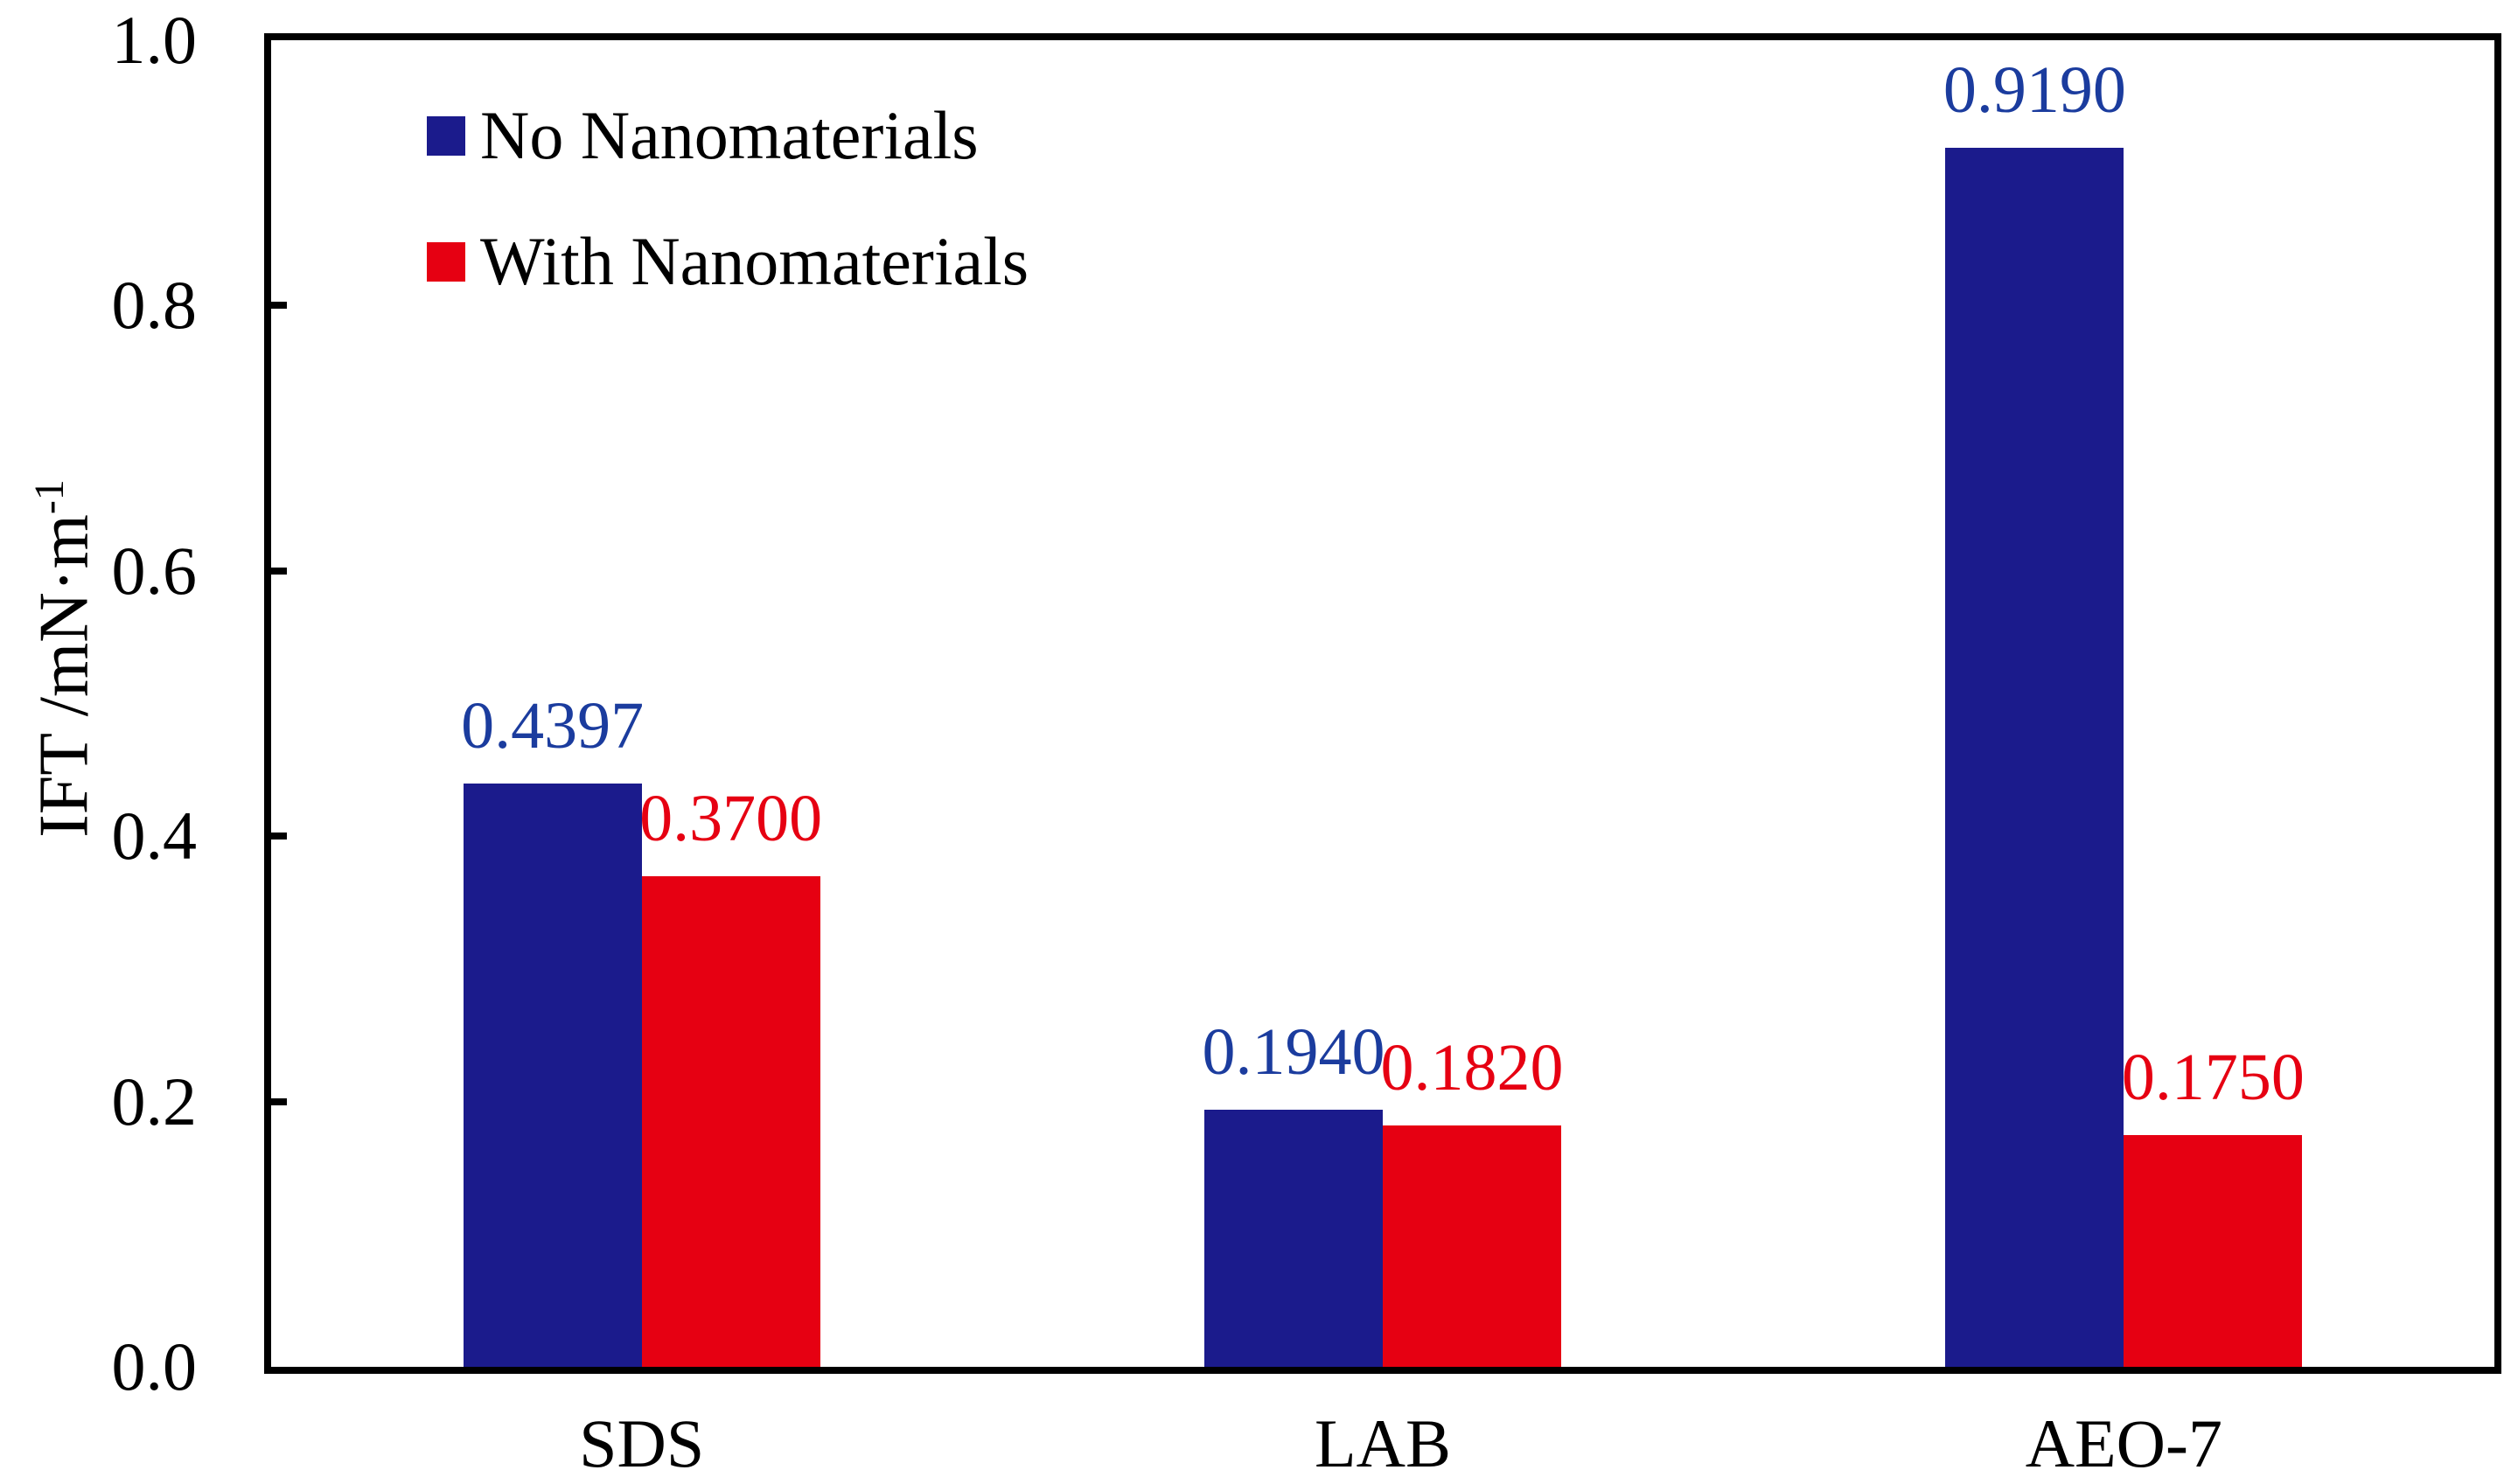 This screenshot has height=1484, width=2518. I want to click on x-category-label-sds: SDS, so click(642, 1443).